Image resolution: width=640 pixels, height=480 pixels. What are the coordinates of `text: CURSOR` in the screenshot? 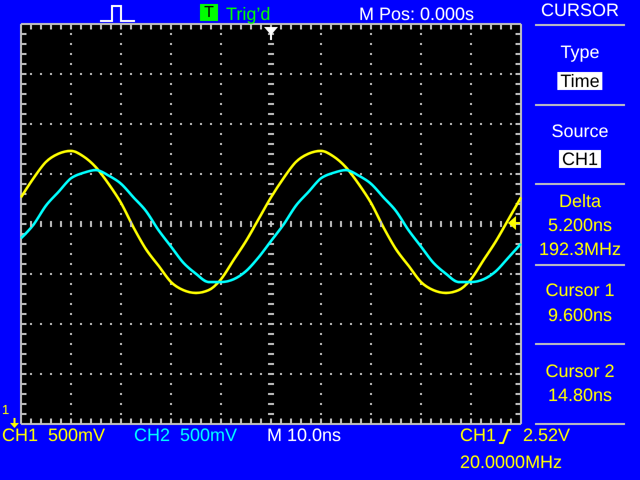 It's located at (580, 10).